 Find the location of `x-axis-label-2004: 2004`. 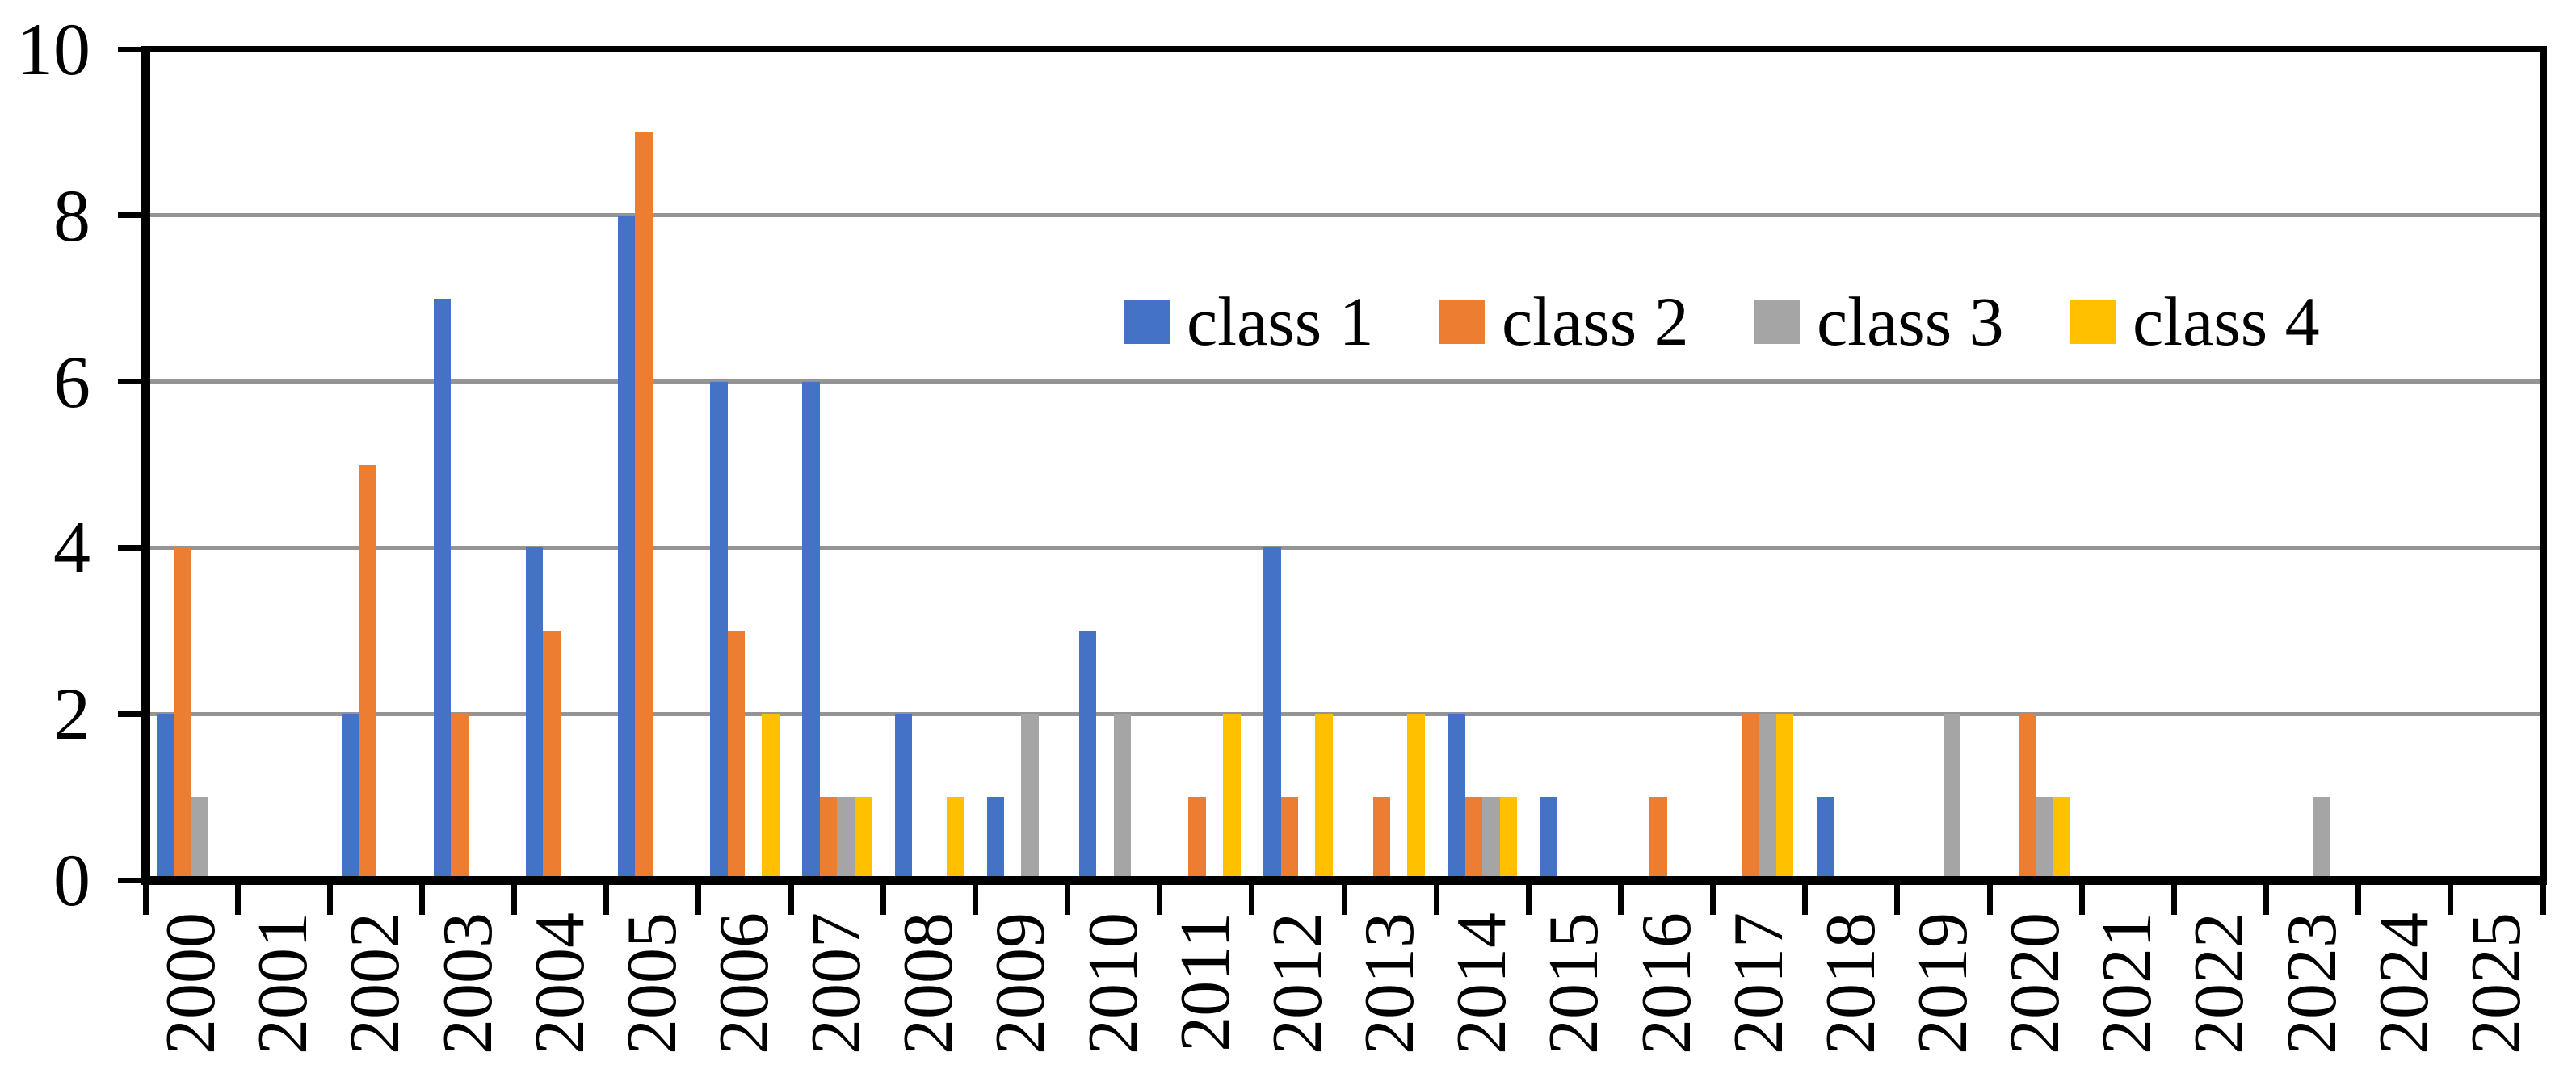

x-axis-label-2004: 2004 is located at coordinates (560, 983).